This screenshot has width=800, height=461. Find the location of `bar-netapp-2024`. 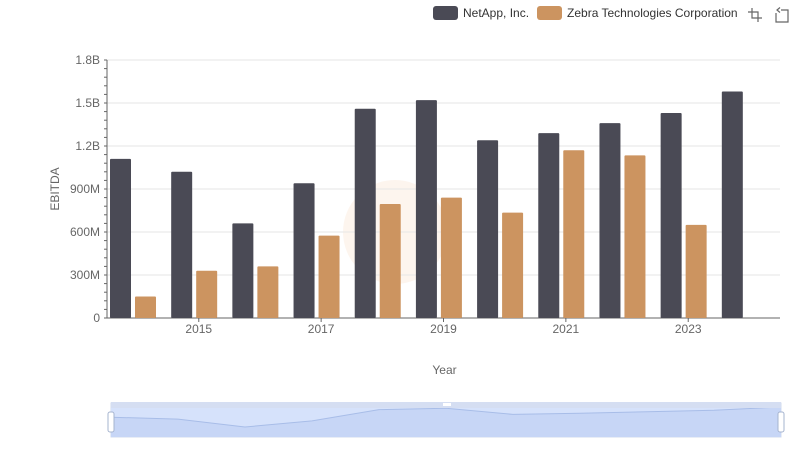

bar-netapp-2024 is located at coordinates (732, 205).